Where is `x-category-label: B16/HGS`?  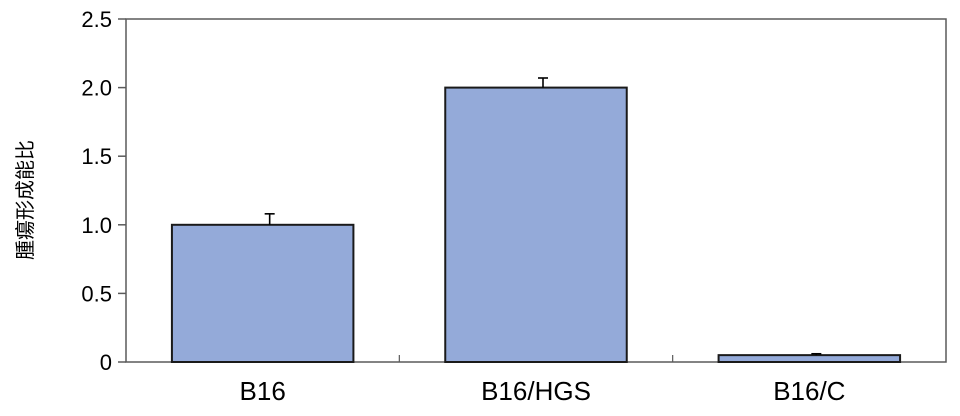 x-category-label: B16/HGS is located at coordinates (536, 391).